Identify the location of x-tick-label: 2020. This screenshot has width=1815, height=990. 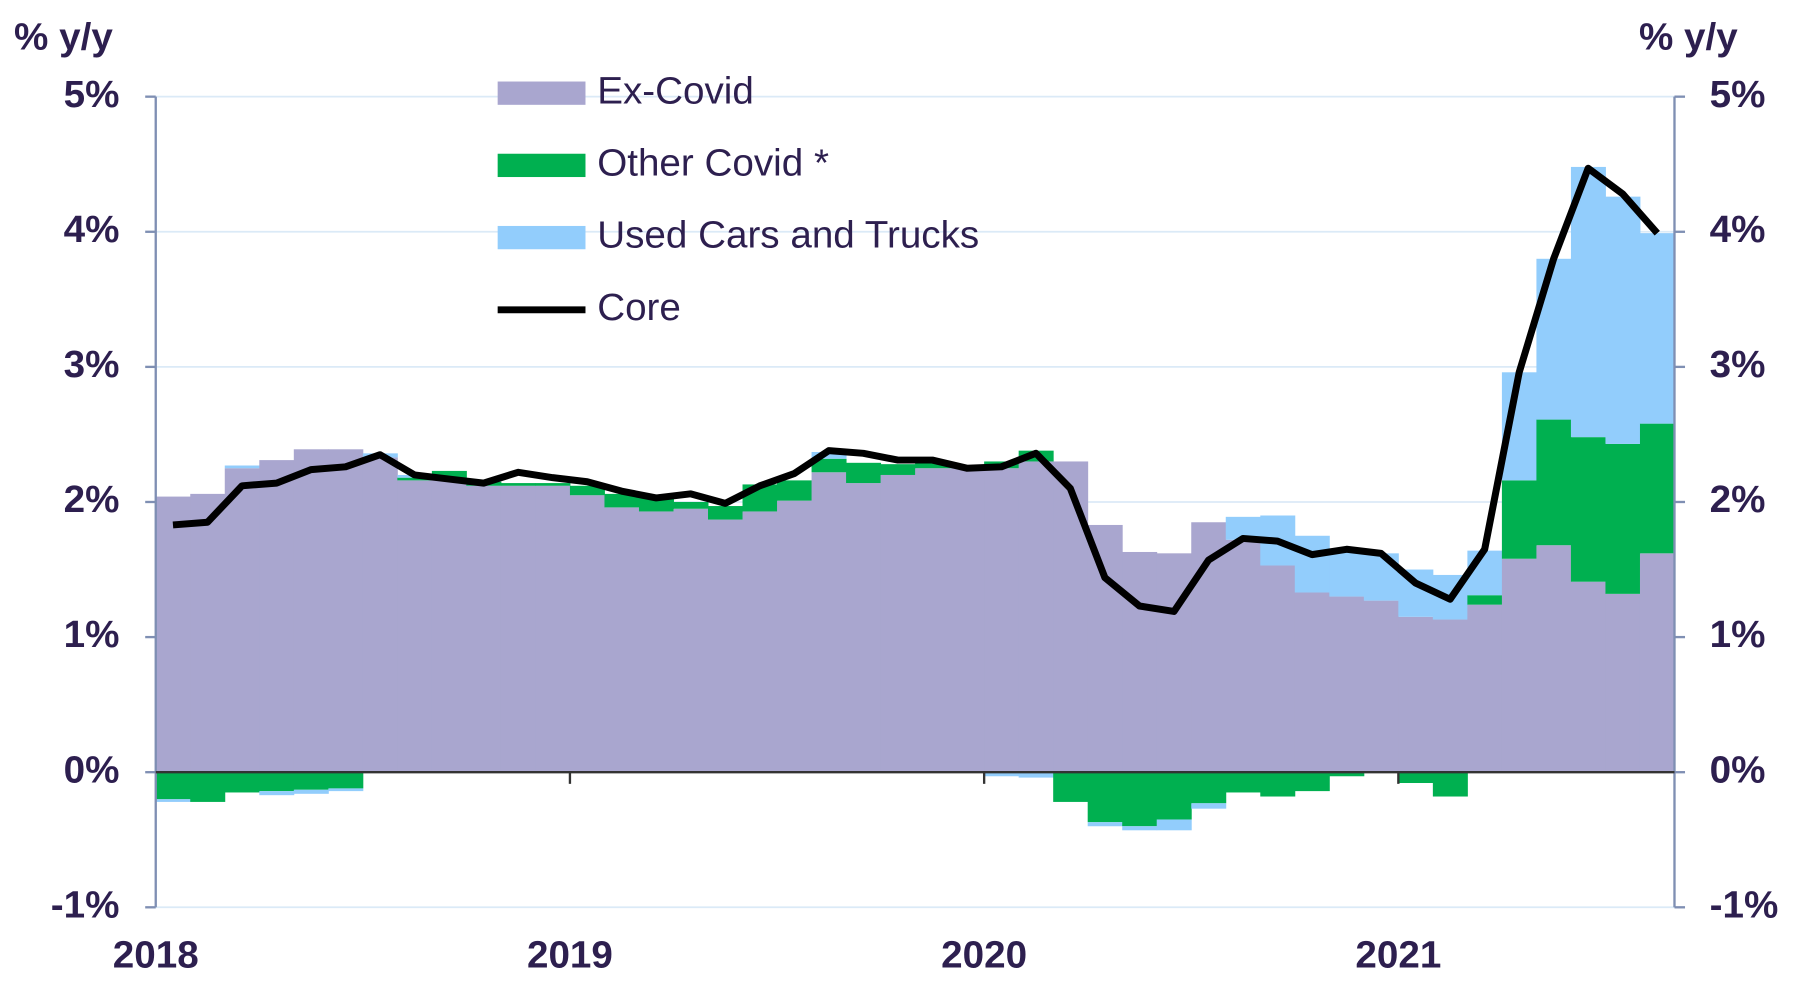
(984, 955).